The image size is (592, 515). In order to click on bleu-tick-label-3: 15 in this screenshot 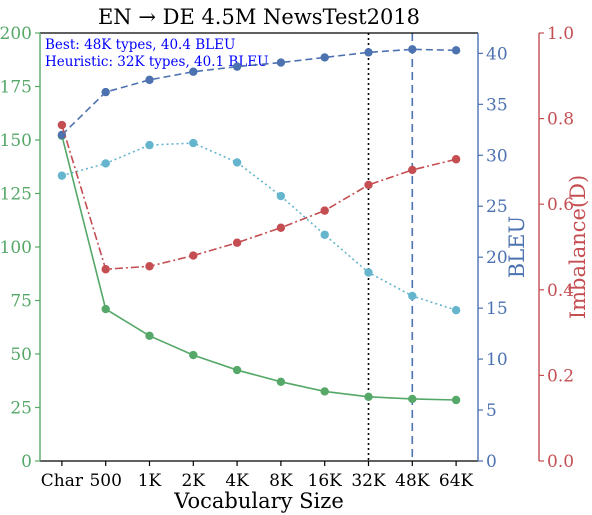, I will do `click(497, 309)`.